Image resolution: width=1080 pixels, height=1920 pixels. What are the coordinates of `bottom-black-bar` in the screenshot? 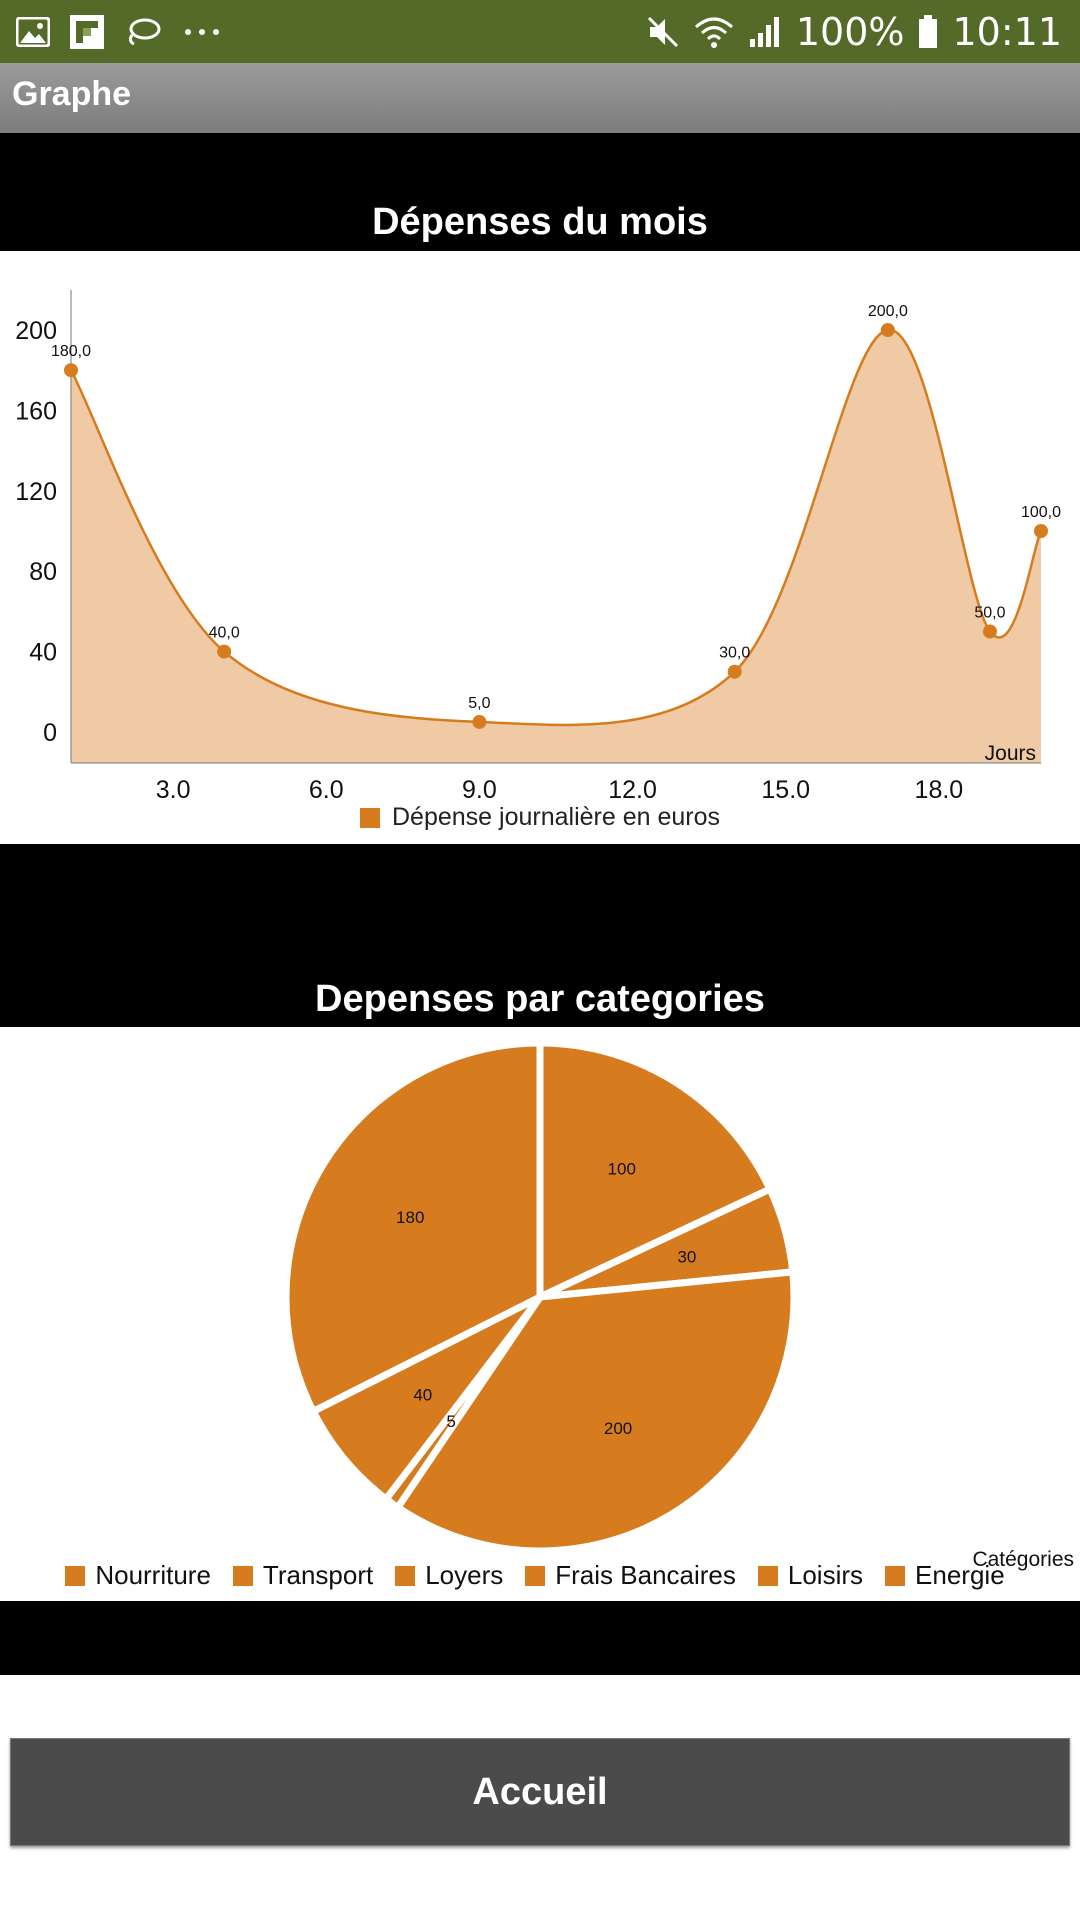 It's located at (540, 1638).